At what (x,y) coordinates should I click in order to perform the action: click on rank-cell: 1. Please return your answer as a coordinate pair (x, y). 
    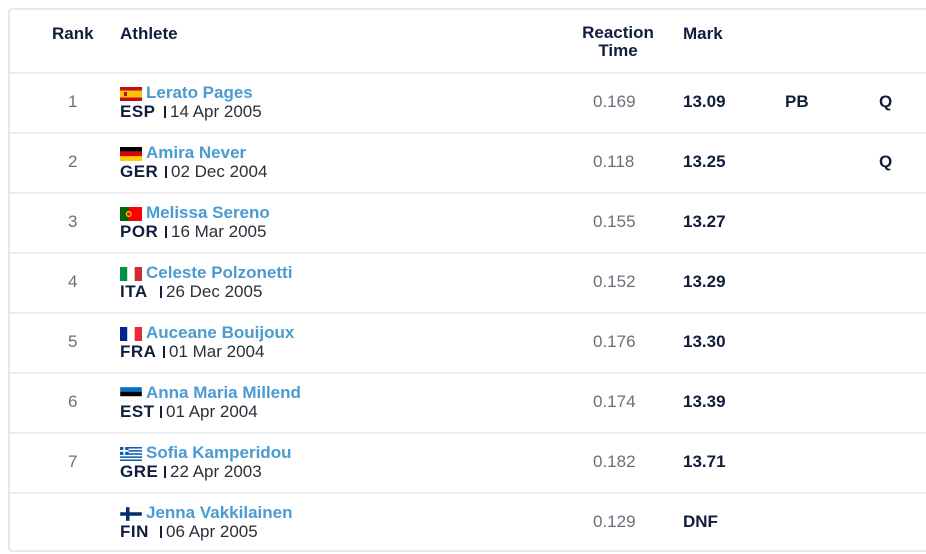
    Looking at the image, I should click on (73, 101).